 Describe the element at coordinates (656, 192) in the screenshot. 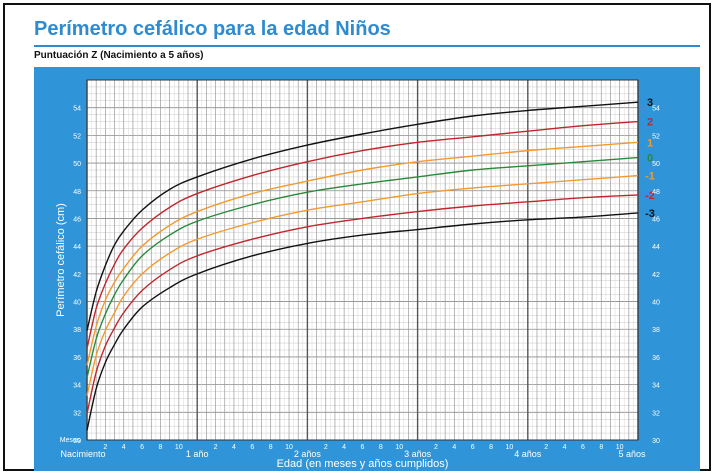

I see `y-tick-label-right: 48` at that location.